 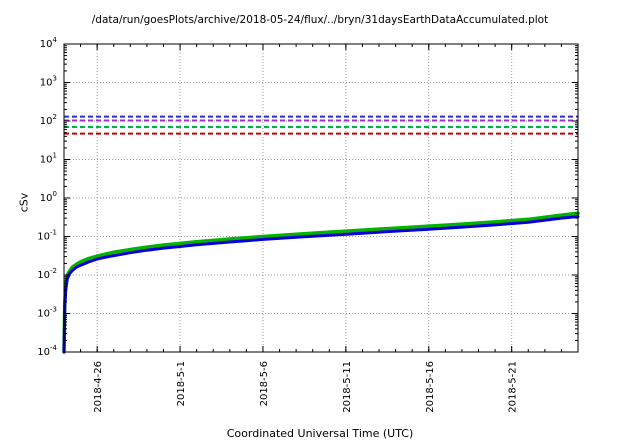 What do you see at coordinates (47, 274) in the screenshot?
I see `svg-text: 10⁻²` at bounding box center [47, 274].